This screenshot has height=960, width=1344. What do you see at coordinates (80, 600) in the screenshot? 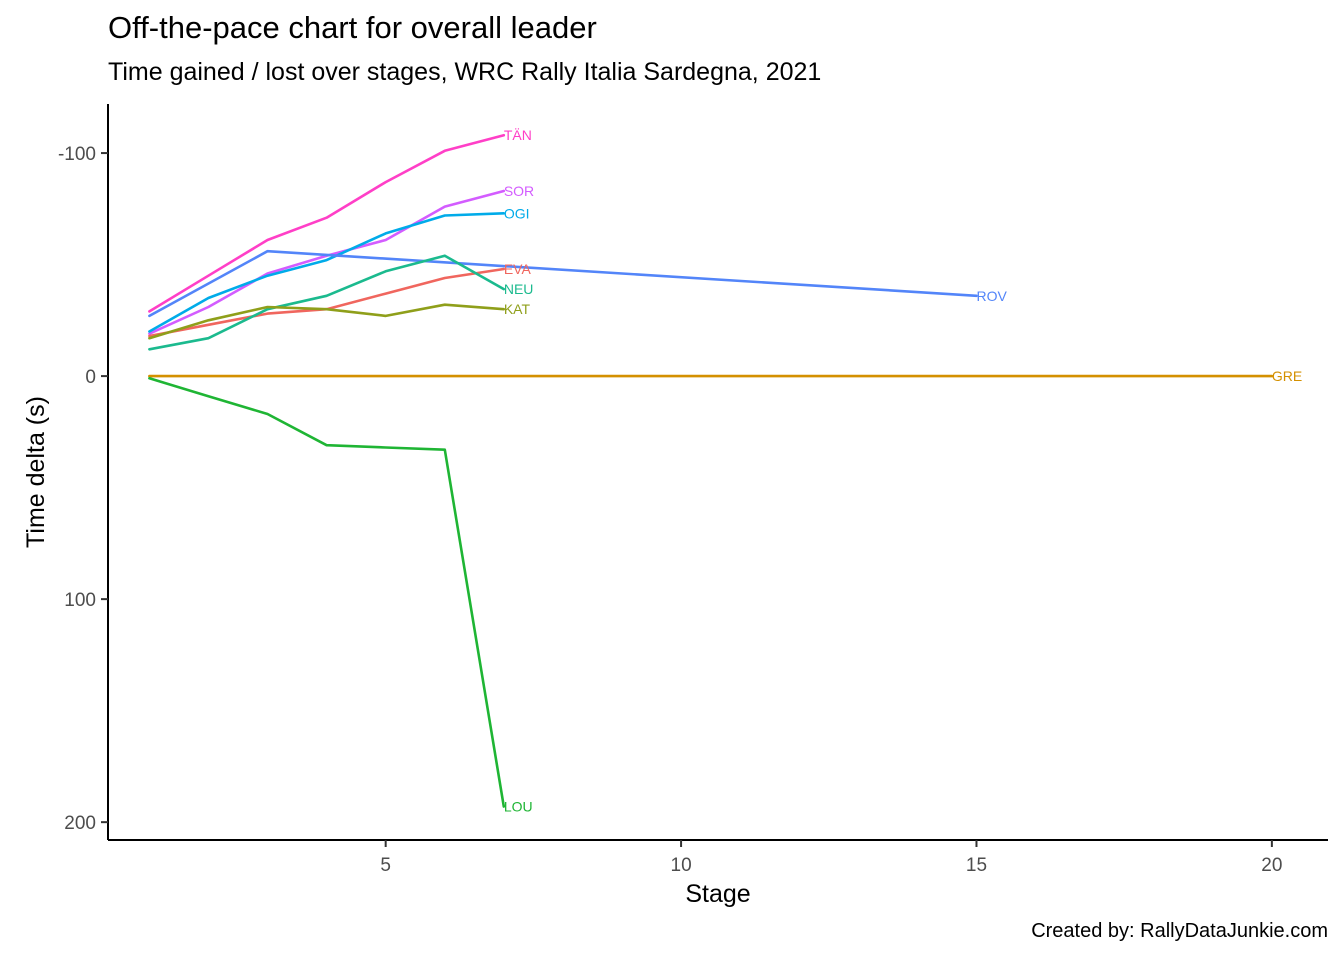
I see `y-tick-label: 100` at bounding box center [80, 600].